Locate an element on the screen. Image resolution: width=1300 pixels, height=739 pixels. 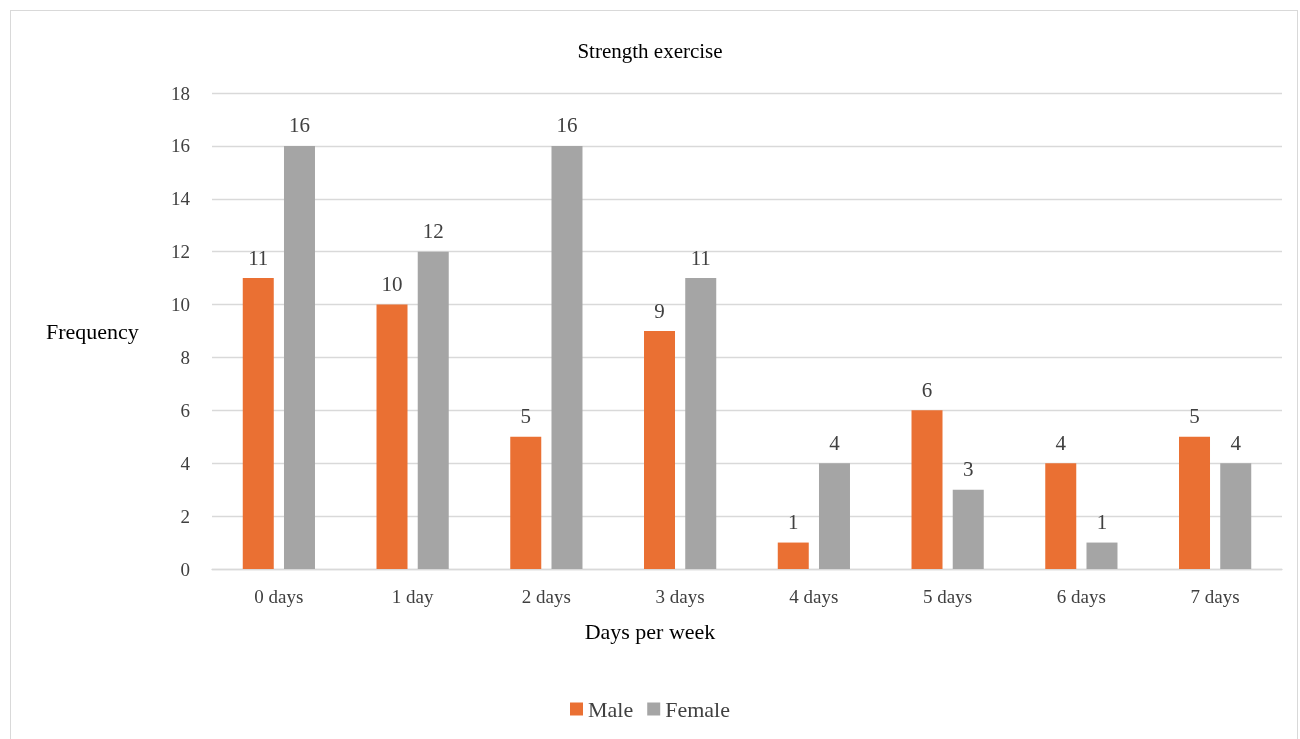
data-label: 3 is located at coordinates (968, 469).